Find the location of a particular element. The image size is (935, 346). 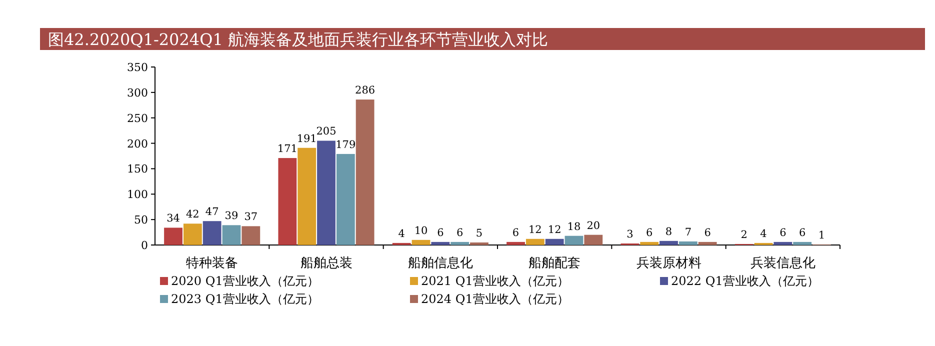

y-tick-label: 200 is located at coordinates (137, 143).